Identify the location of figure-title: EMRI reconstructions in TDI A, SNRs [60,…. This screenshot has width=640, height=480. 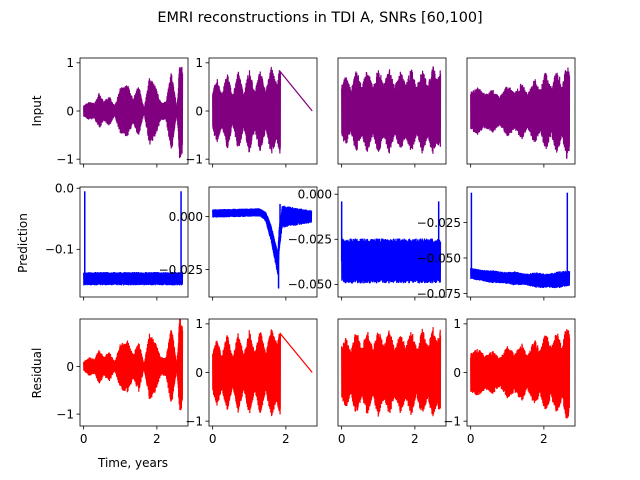
(319, 18).